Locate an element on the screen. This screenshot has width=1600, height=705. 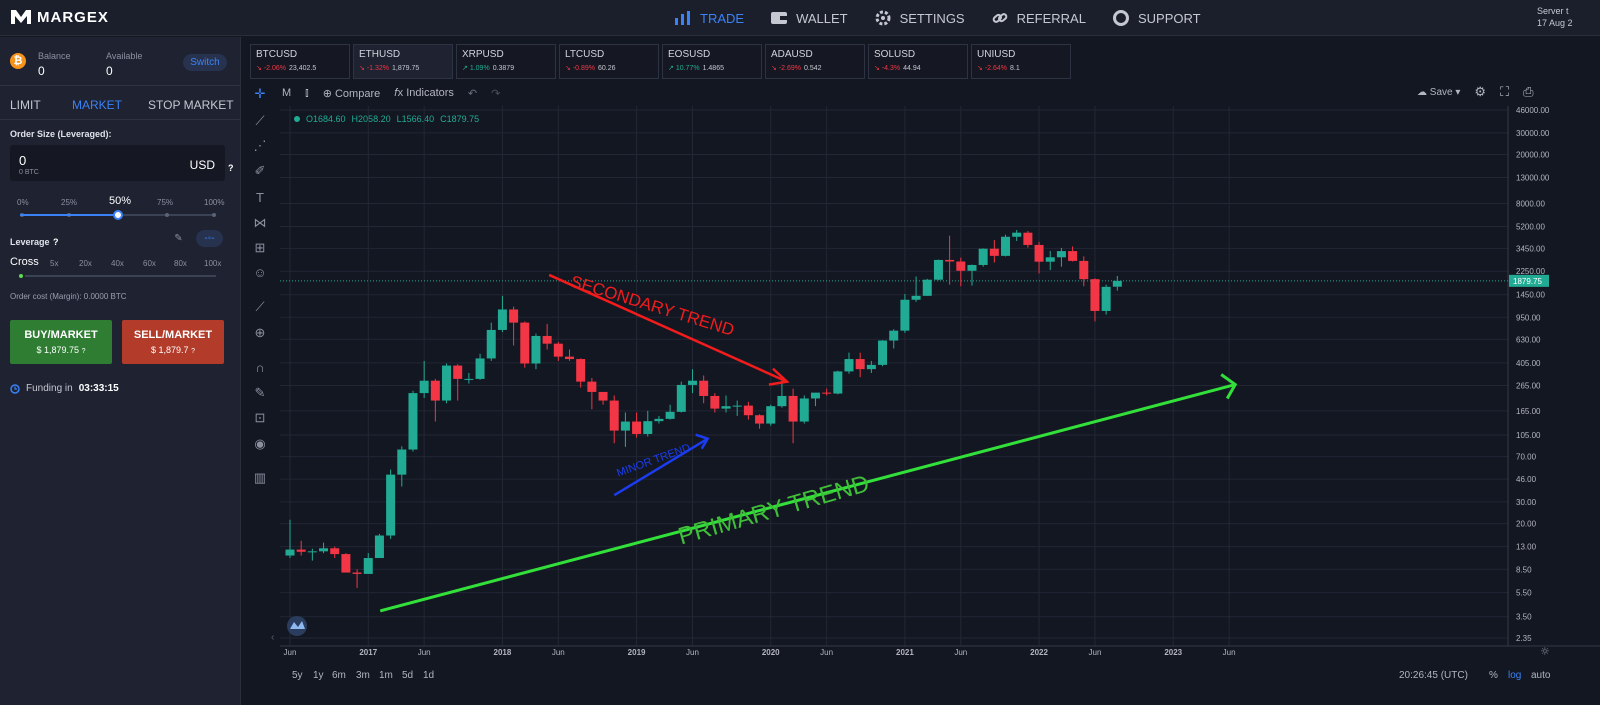
range-1d: 1d is located at coordinates (429, 675).